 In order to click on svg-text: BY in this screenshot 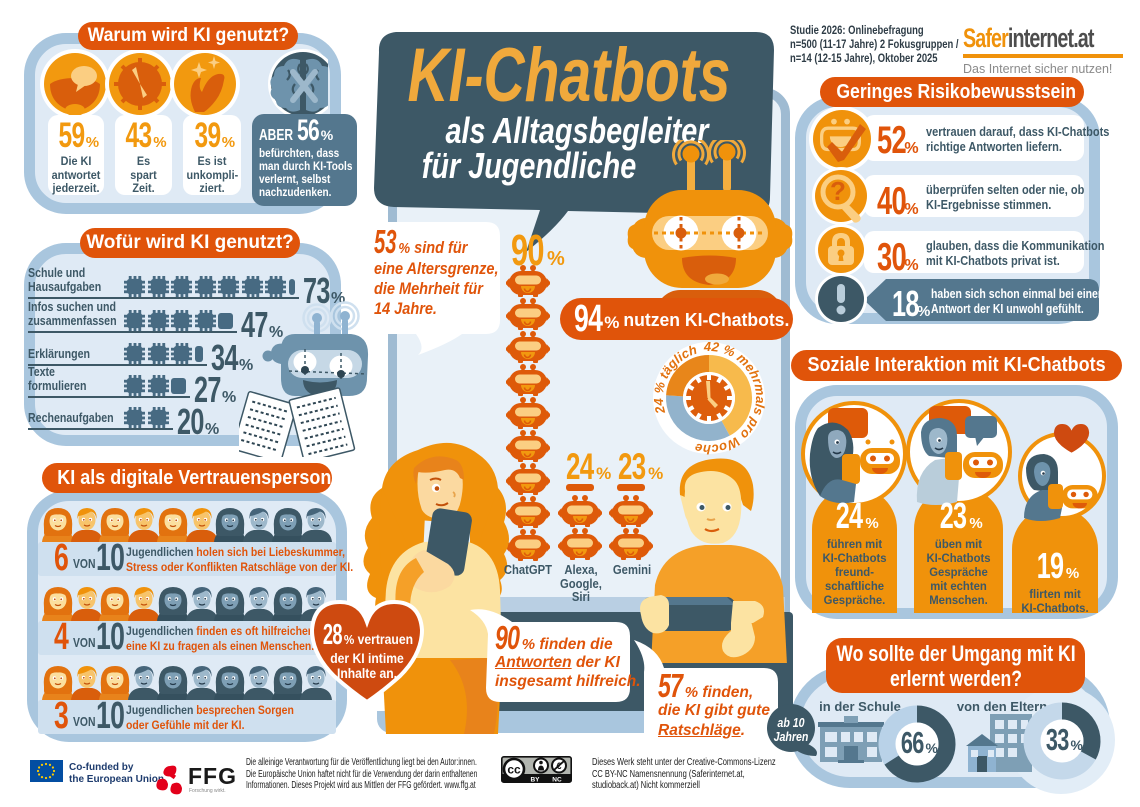, I will do `click(535, 780)`.